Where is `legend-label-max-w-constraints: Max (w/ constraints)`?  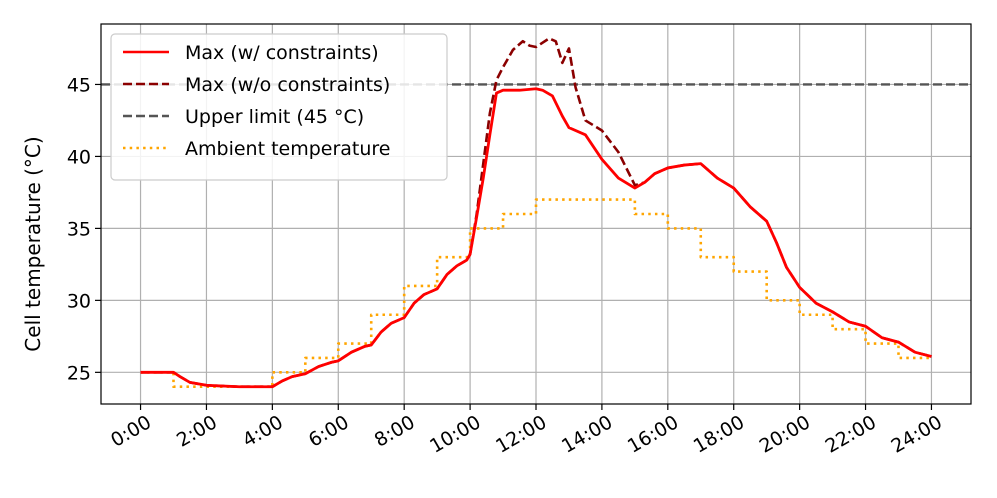
legend-label-max-w-constraints: Max (w/ constraints) is located at coordinates (282, 53).